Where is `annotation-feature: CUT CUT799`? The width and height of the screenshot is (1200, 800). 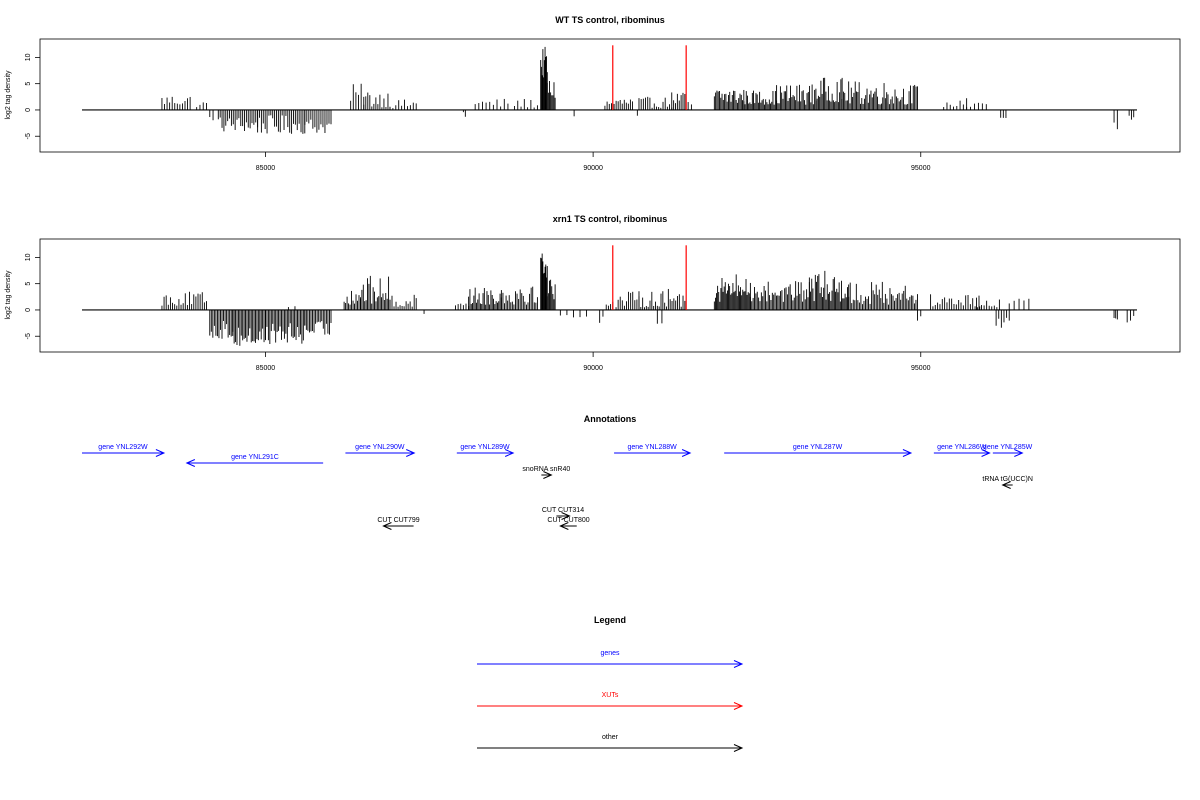 annotation-feature: CUT CUT799 is located at coordinates (398, 523).